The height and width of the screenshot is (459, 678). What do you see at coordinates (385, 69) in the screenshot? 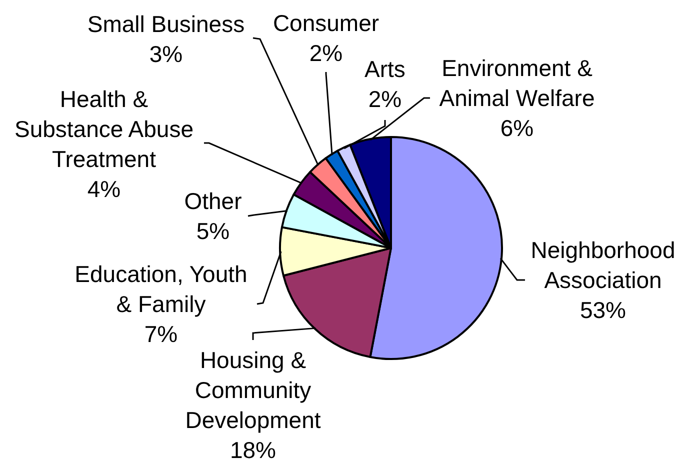
I see `slice-label: Arts` at bounding box center [385, 69].